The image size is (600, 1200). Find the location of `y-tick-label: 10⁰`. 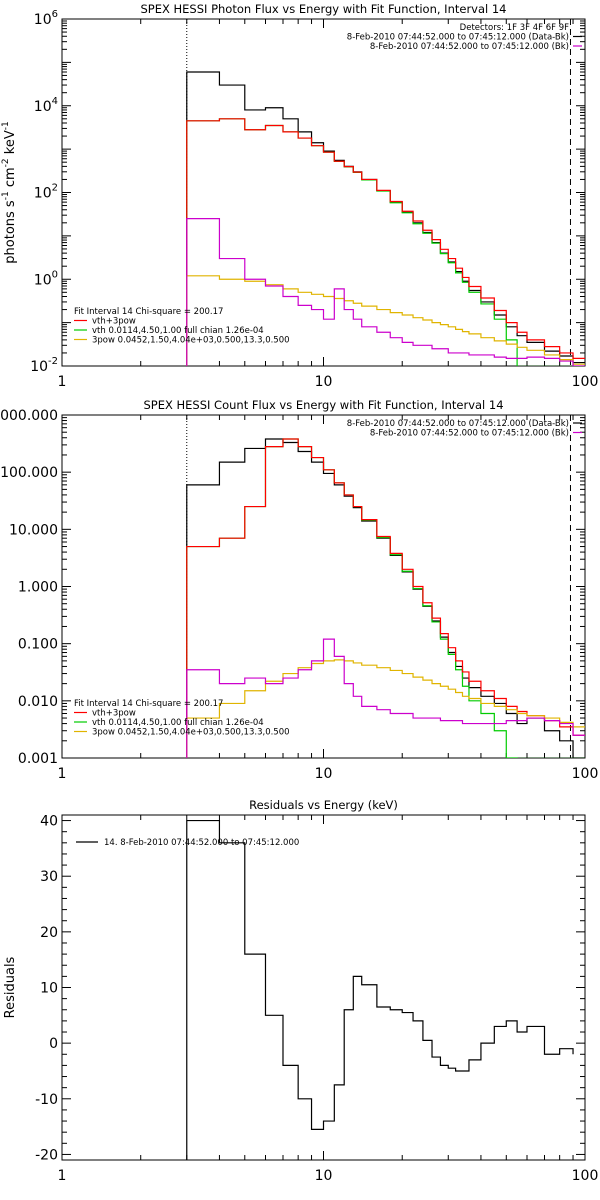

y-tick-label: 10⁰ is located at coordinates (46, 278).